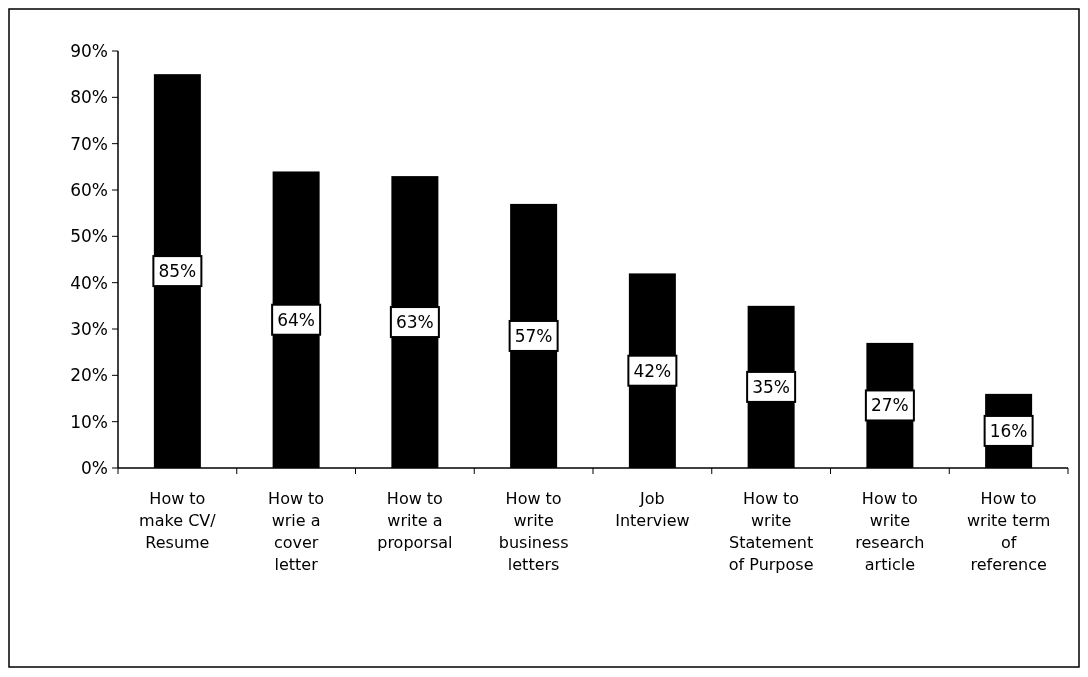  What do you see at coordinates (533, 335) in the screenshot?
I see `data-label: 57%` at bounding box center [533, 335].